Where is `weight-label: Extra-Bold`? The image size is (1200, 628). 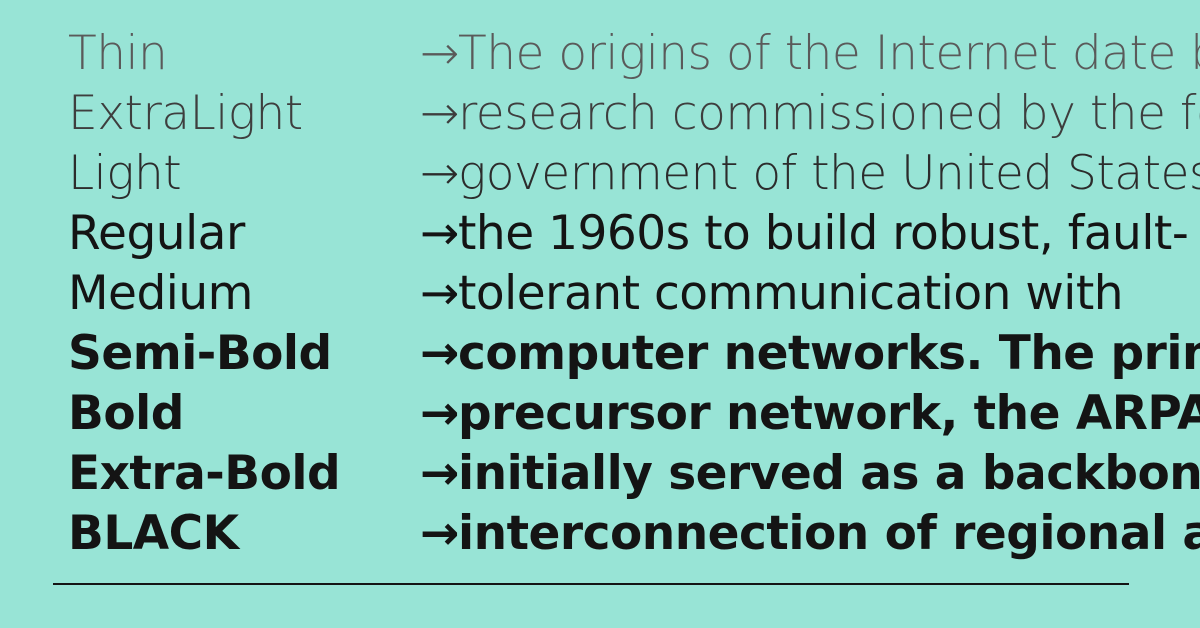 weight-label: Extra-Bold is located at coordinates (204, 473).